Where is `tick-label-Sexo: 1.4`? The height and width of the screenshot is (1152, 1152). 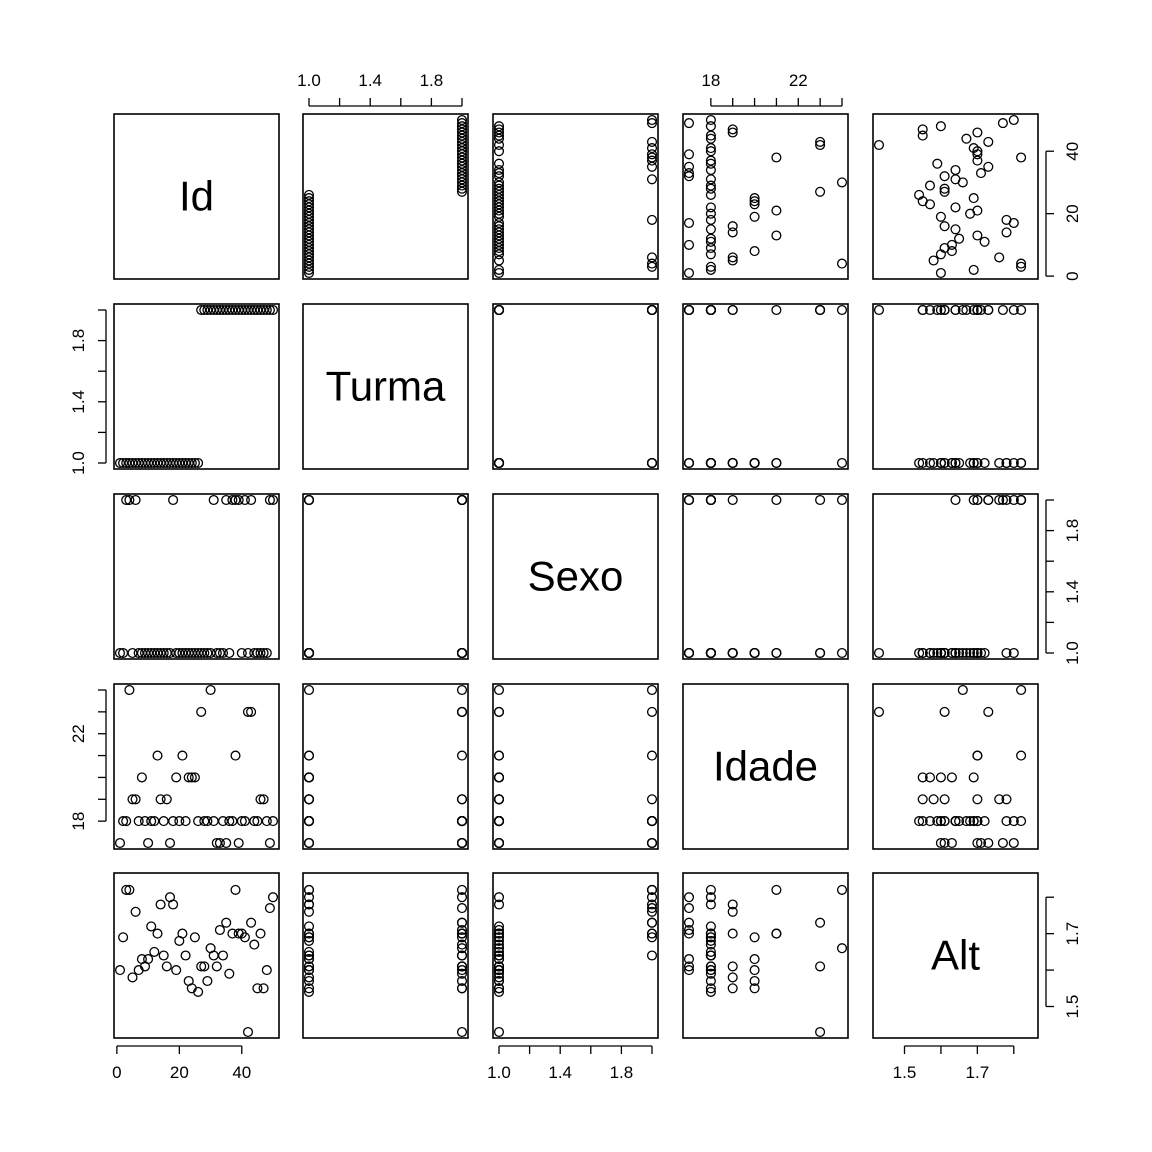
tick-label-Sexo: 1.4 is located at coordinates (1072, 592).